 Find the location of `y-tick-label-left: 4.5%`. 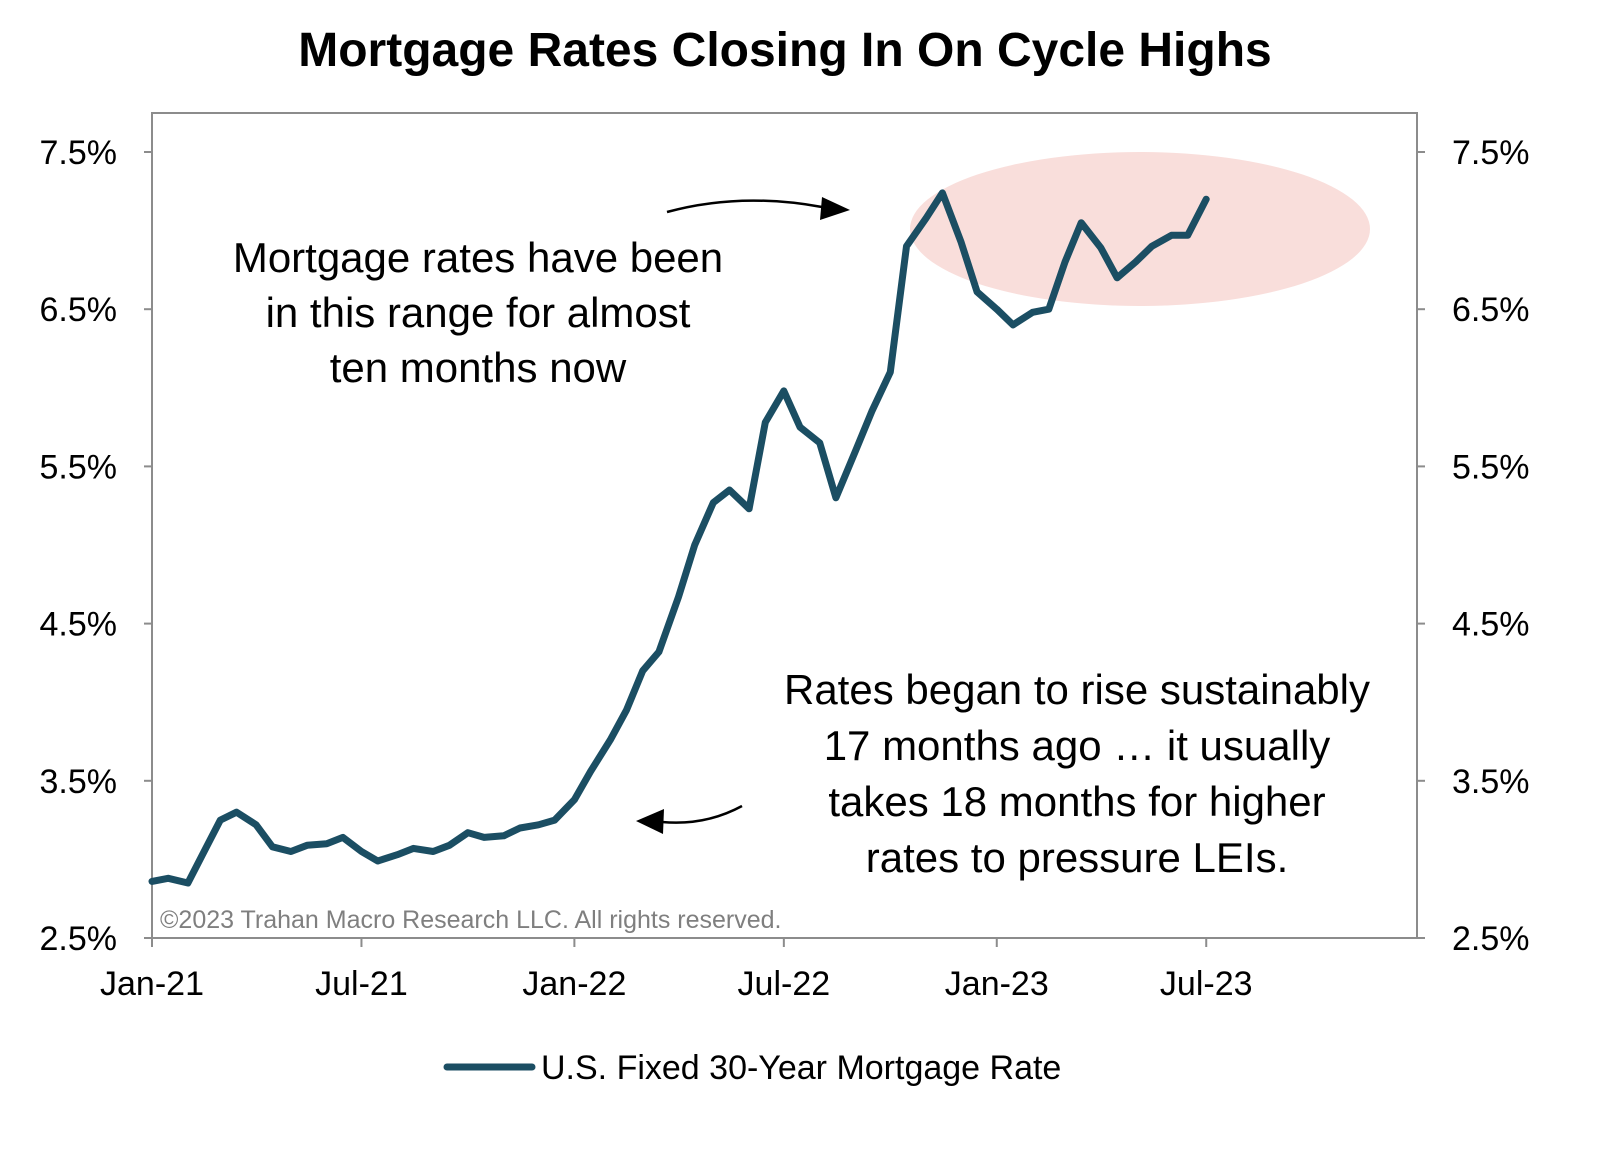

y-tick-label-left: 4.5% is located at coordinates (79, 625).